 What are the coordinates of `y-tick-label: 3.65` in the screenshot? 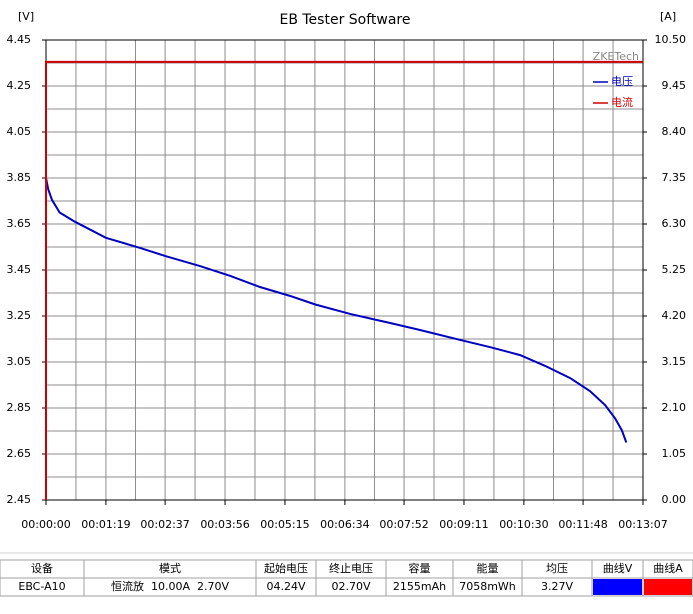 It's located at (19, 223).